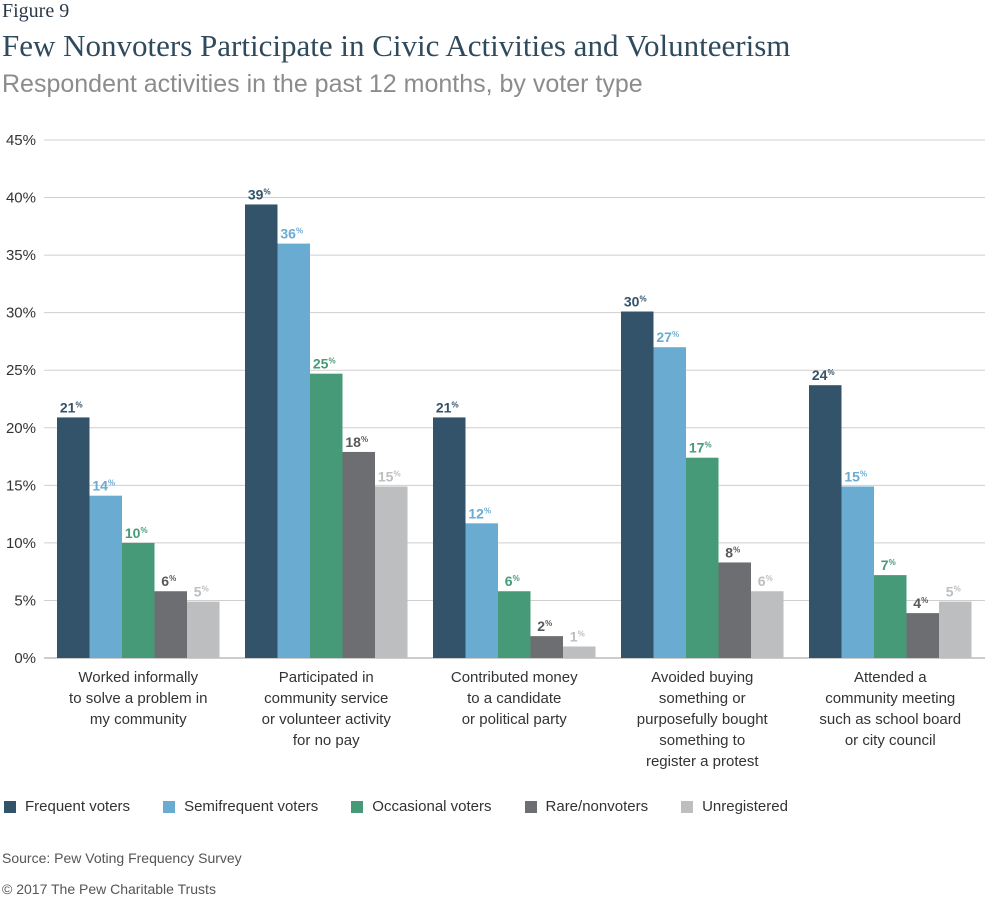  What do you see at coordinates (326, 677) in the screenshot?
I see `x-category-label-line: Participated in` at bounding box center [326, 677].